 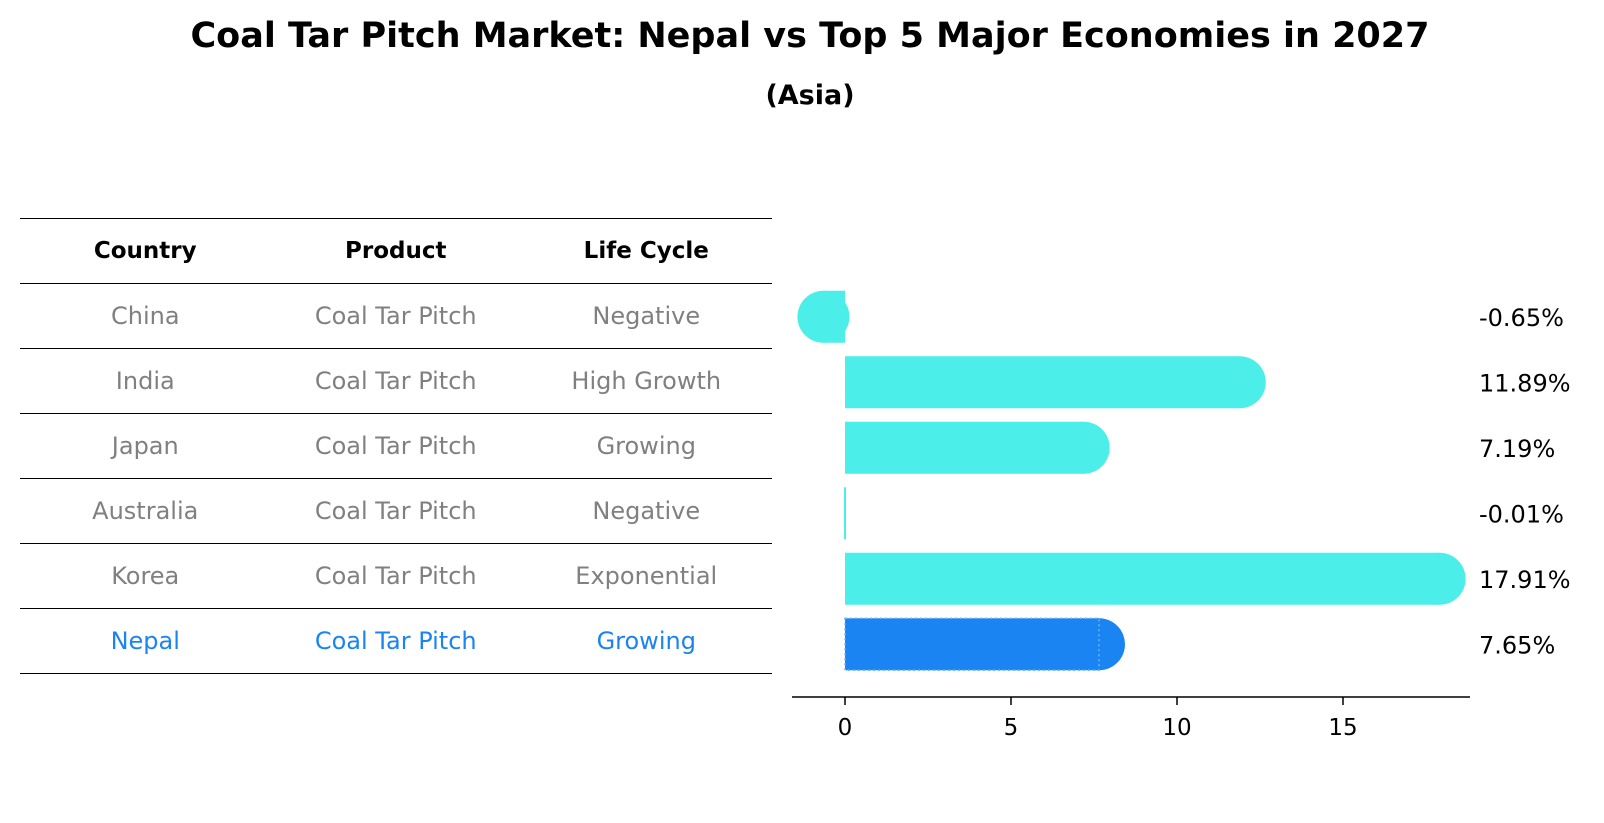 What do you see at coordinates (1525, 580) in the screenshot?
I see `value-label: 17.91%` at bounding box center [1525, 580].